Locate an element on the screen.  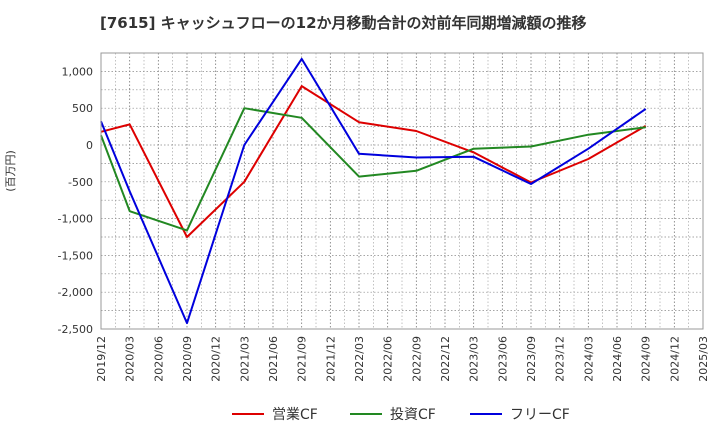
y-tick-label: 0 is located at coordinates (89, 145).